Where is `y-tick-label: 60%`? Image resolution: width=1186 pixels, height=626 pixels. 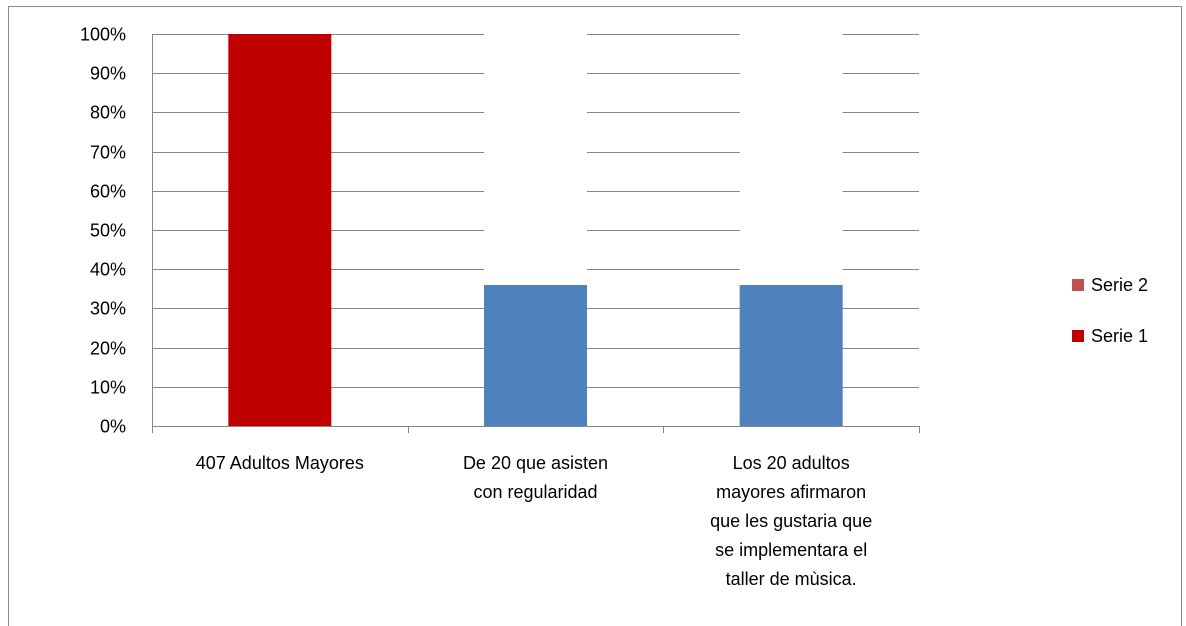
y-tick-label: 60% is located at coordinates (108, 192).